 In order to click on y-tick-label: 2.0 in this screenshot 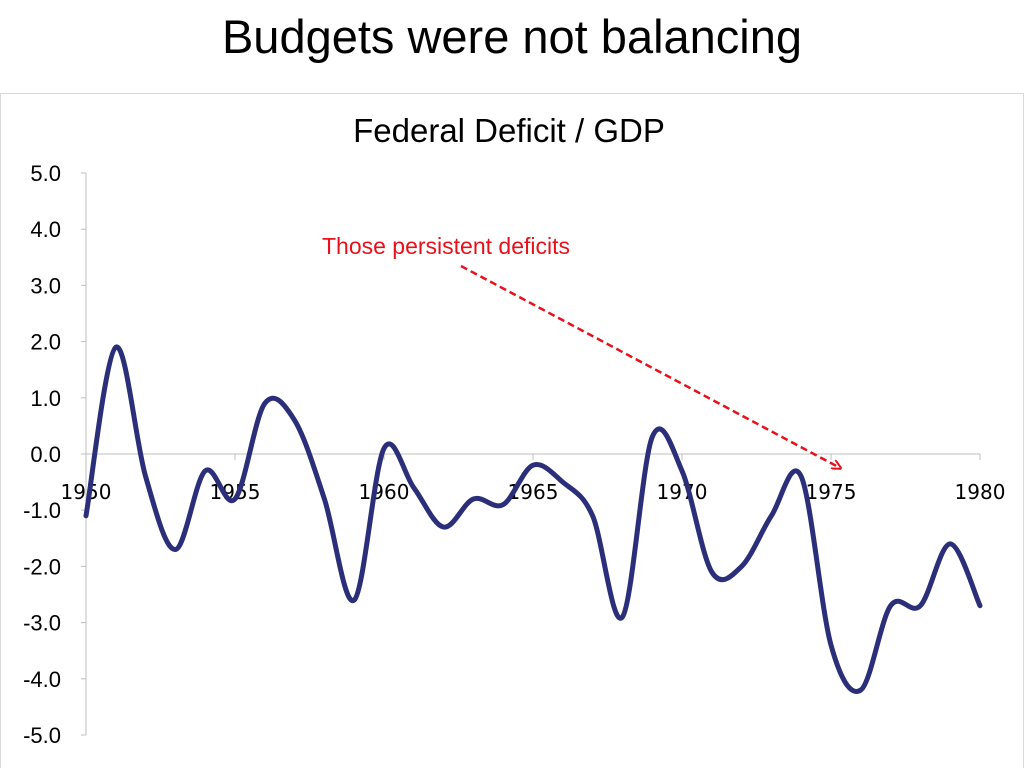, I will do `click(45, 342)`.